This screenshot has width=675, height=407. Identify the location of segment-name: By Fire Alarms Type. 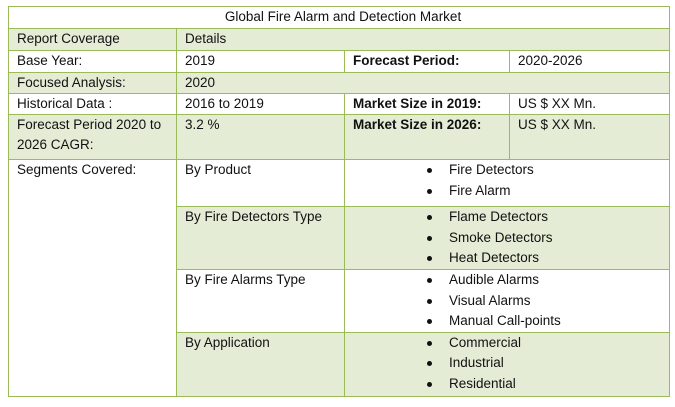
(260, 301).